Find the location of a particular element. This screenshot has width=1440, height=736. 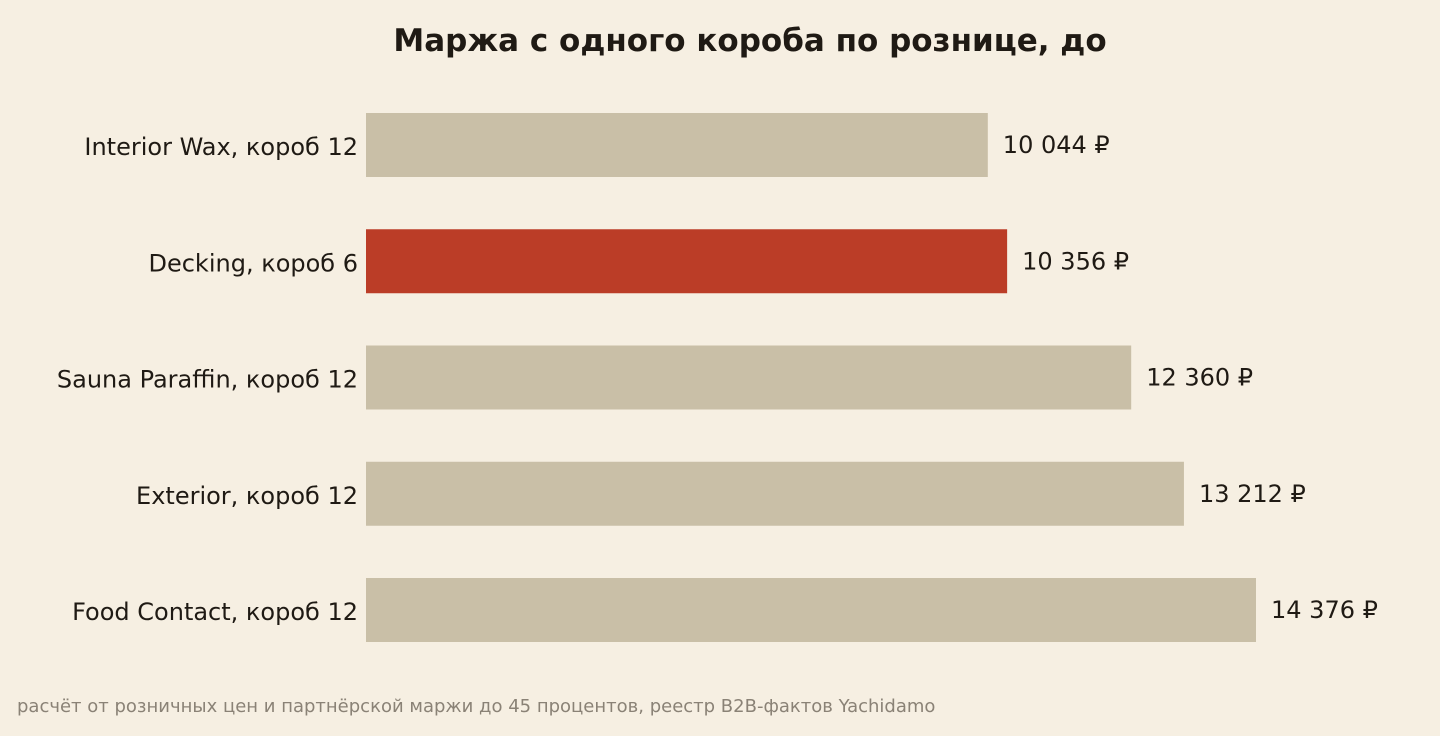

value-label-3: 13 212 ₽ is located at coordinates (1252, 494).